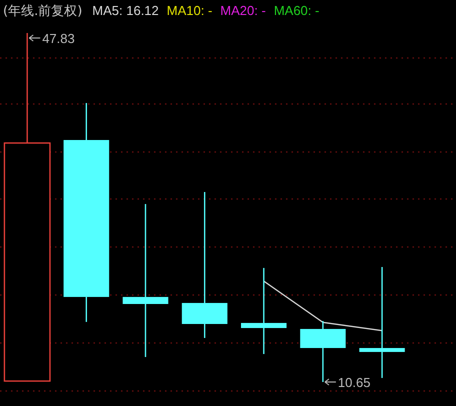 This screenshot has width=456, height=406. Describe the element at coordinates (58, 38) in the screenshot. I see `annotation: 47.83` at that location.